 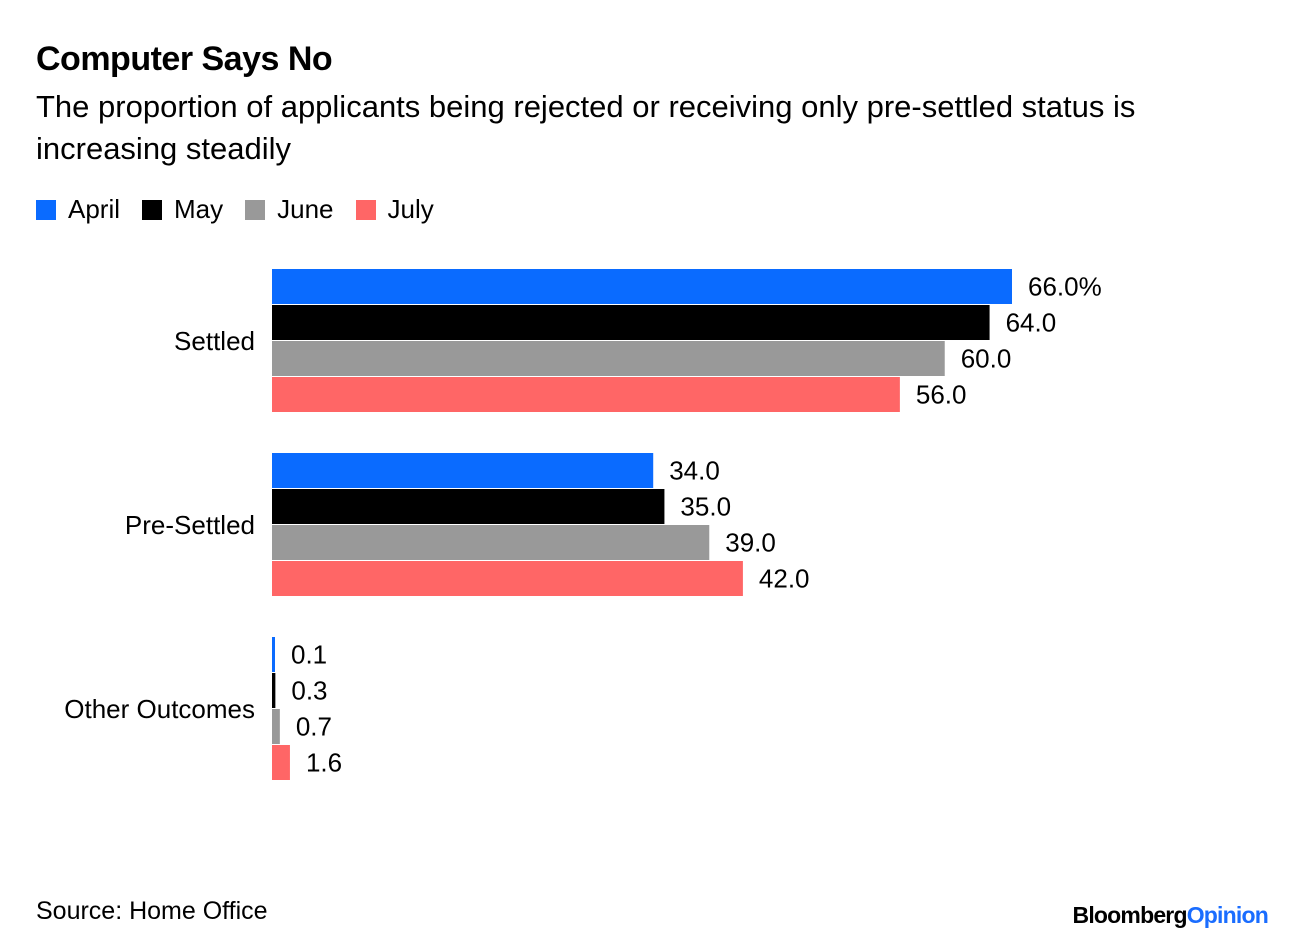 I want to click on legend-swatch-july, so click(x=365, y=209).